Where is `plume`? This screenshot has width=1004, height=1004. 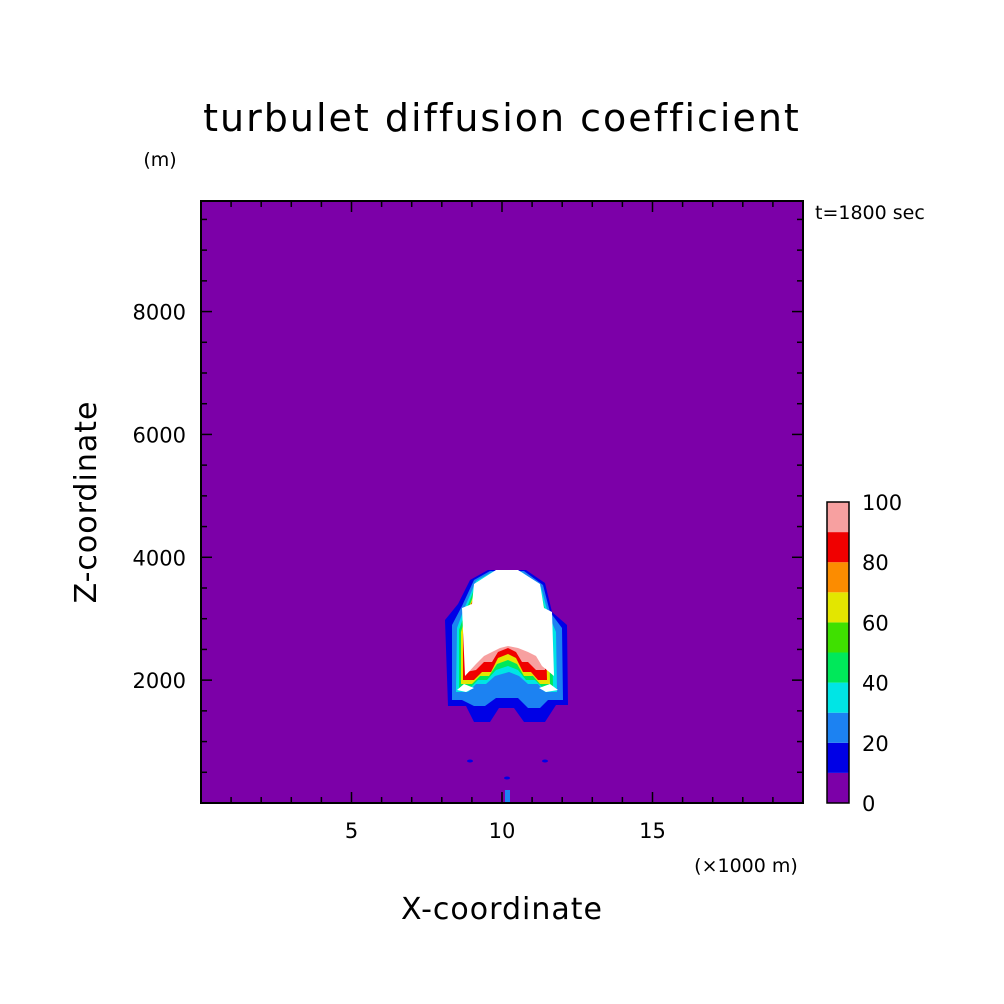 plume is located at coordinates (506, 686).